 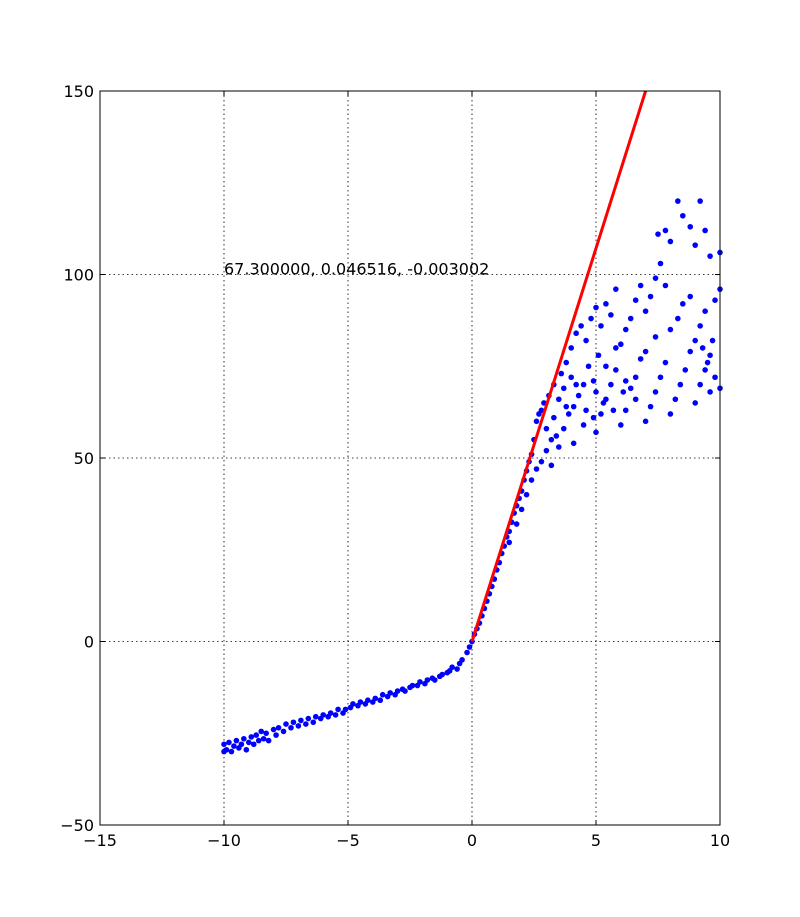 I want to click on y-tick-label: 150, so click(x=78, y=91).